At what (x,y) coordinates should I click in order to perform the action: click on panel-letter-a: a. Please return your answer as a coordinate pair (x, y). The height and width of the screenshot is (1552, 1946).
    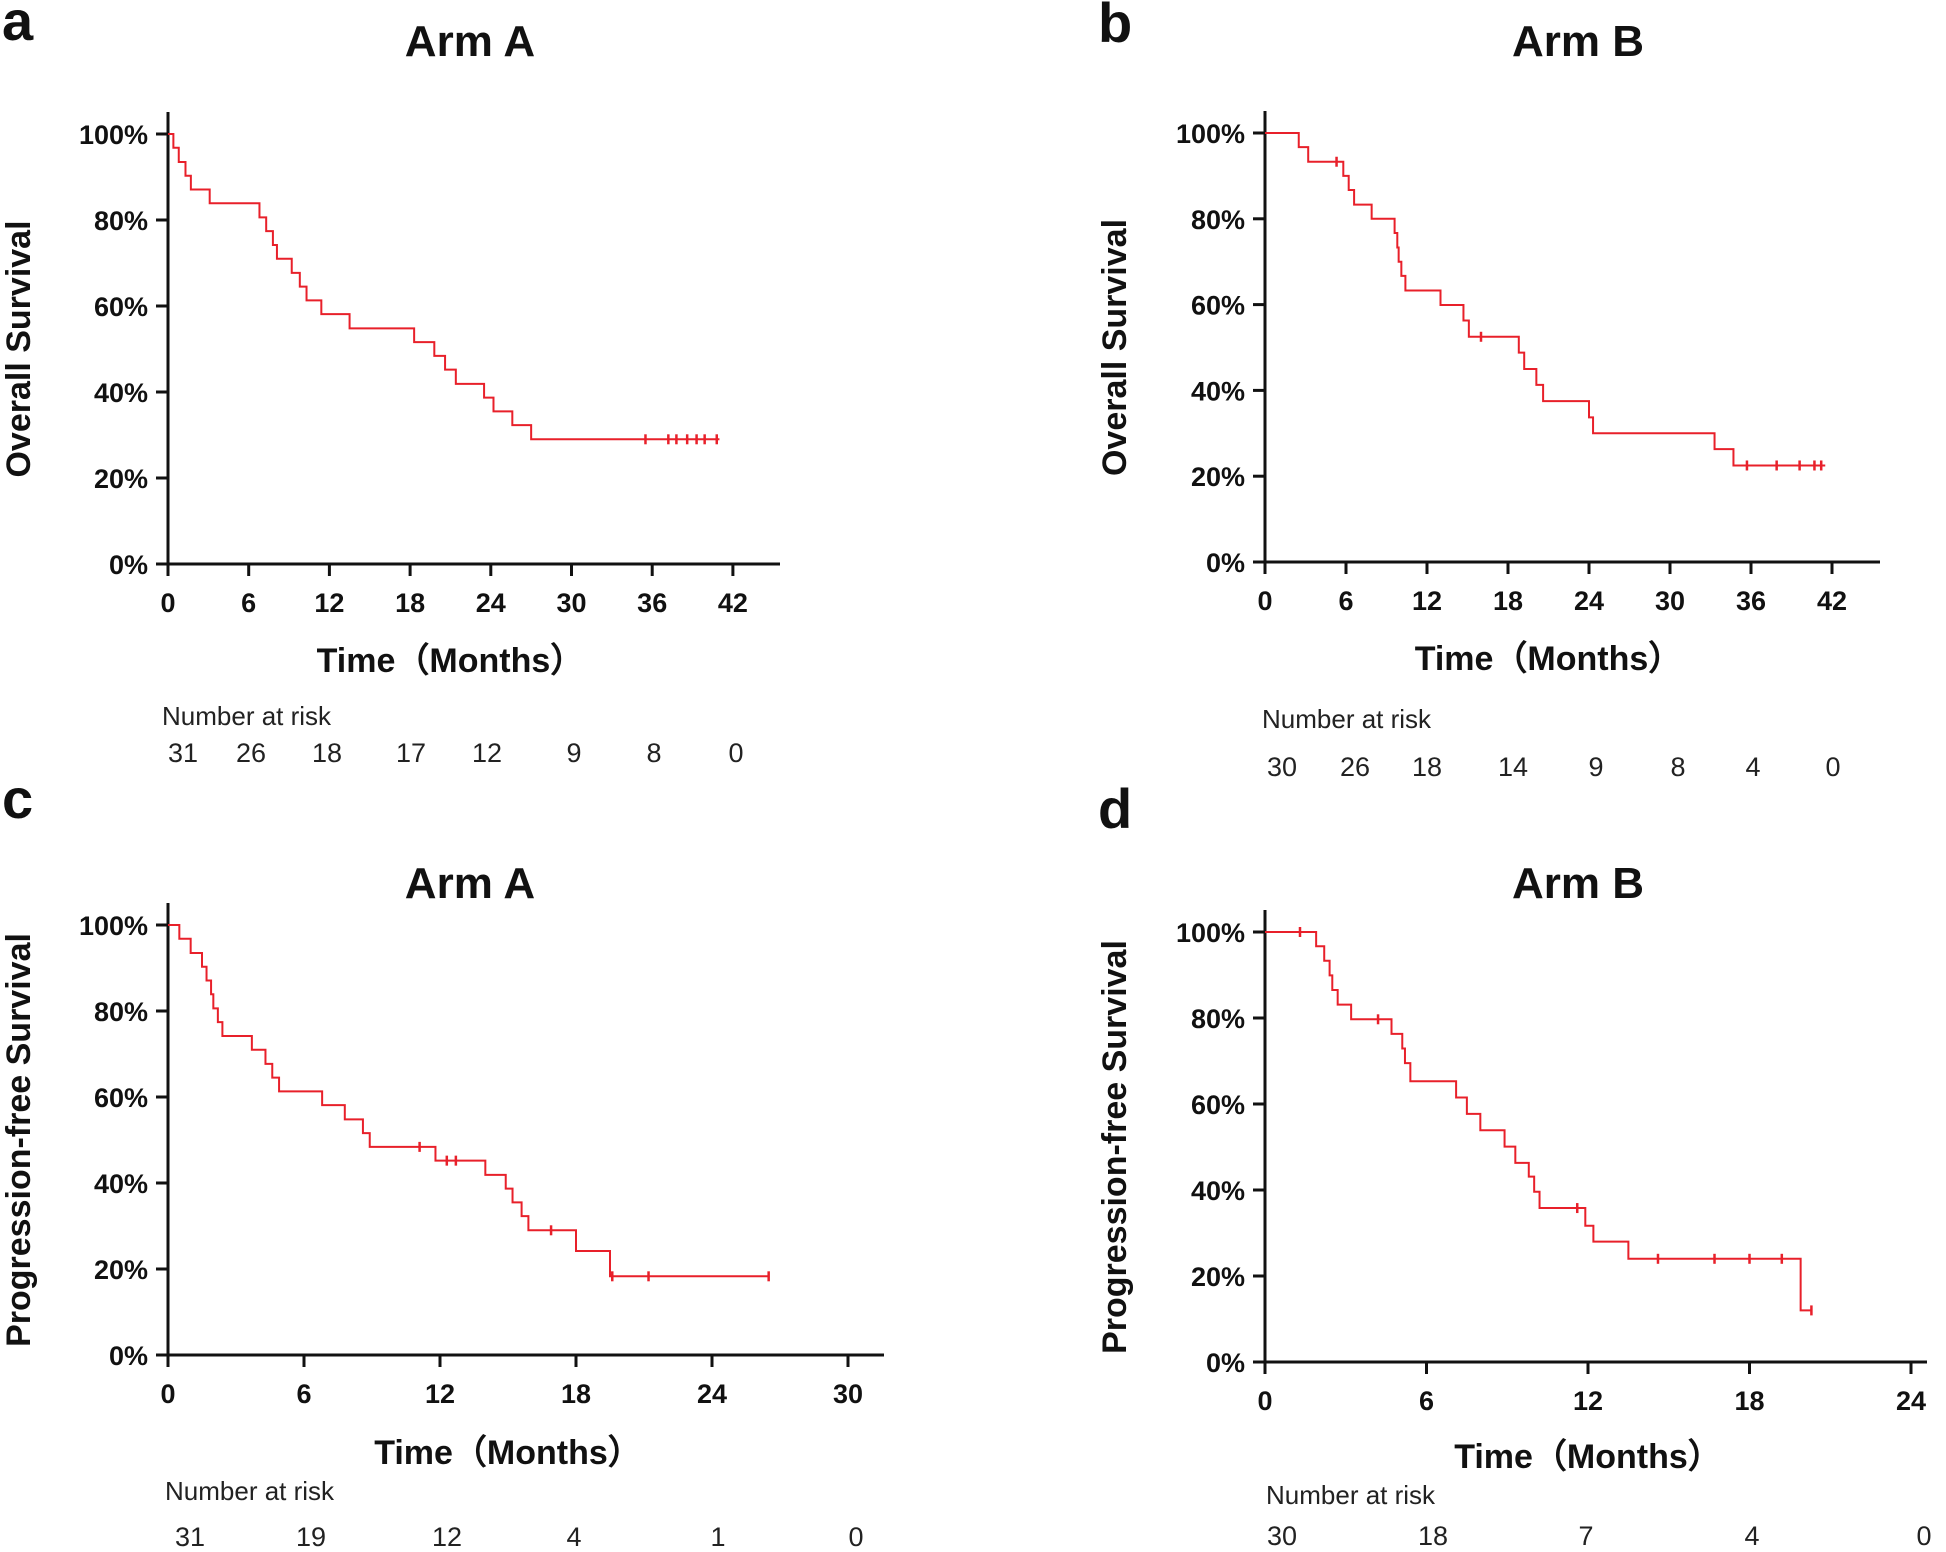
    Looking at the image, I should click on (18, 26).